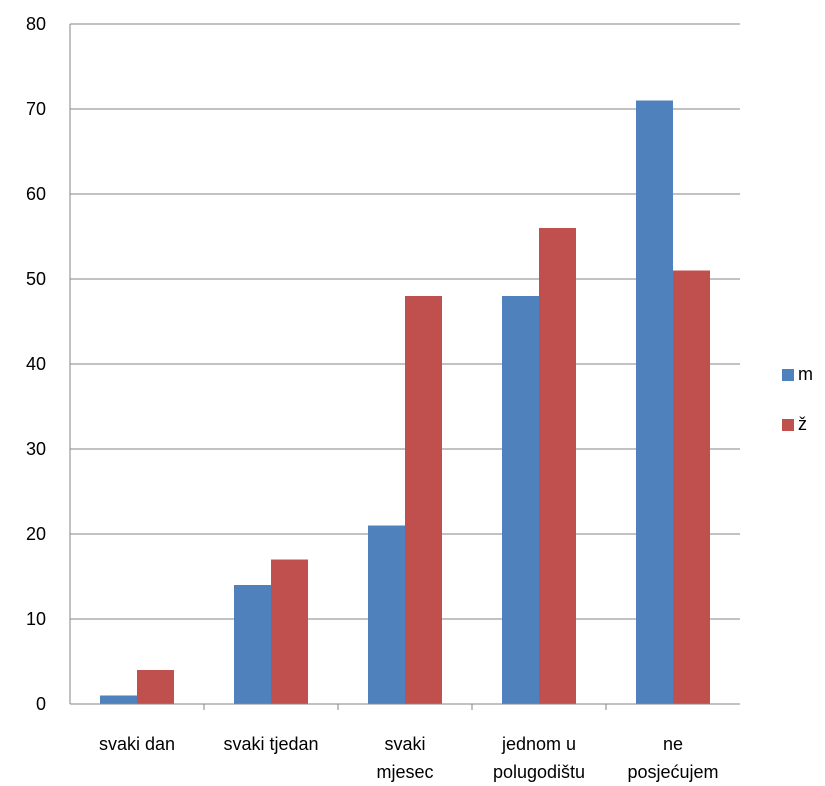 The image size is (825, 786). Describe the element at coordinates (802, 424) in the screenshot. I see `legend-label-ž: ž` at that location.